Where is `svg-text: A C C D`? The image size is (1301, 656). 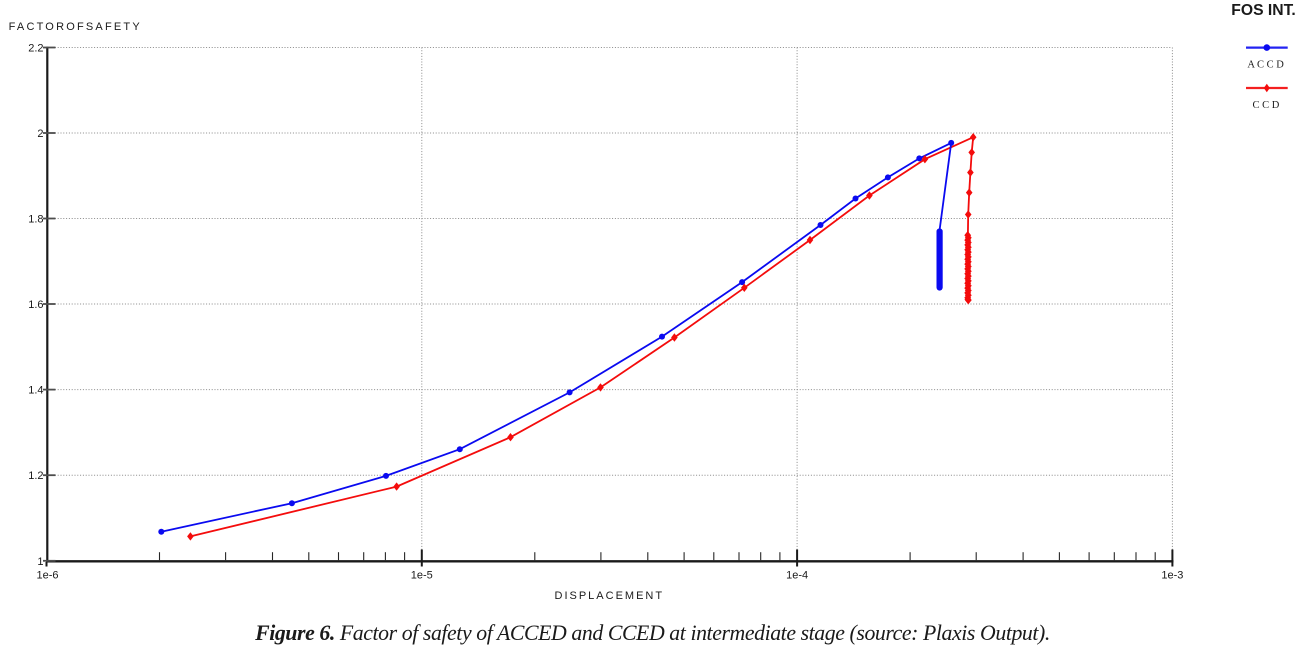 svg-text: A C C D is located at coordinates (1265, 65).